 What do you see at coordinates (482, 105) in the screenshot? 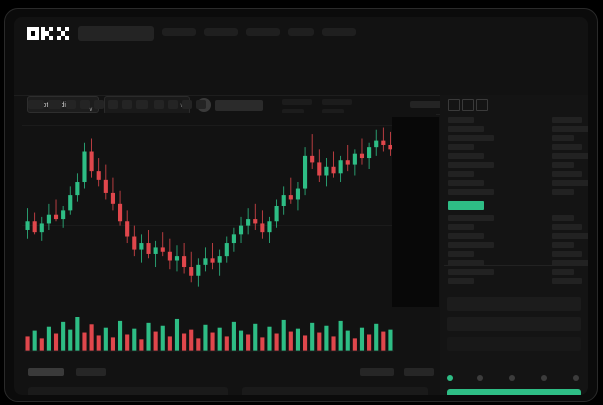
I see `orderbook-asks-icon` at bounding box center [482, 105].